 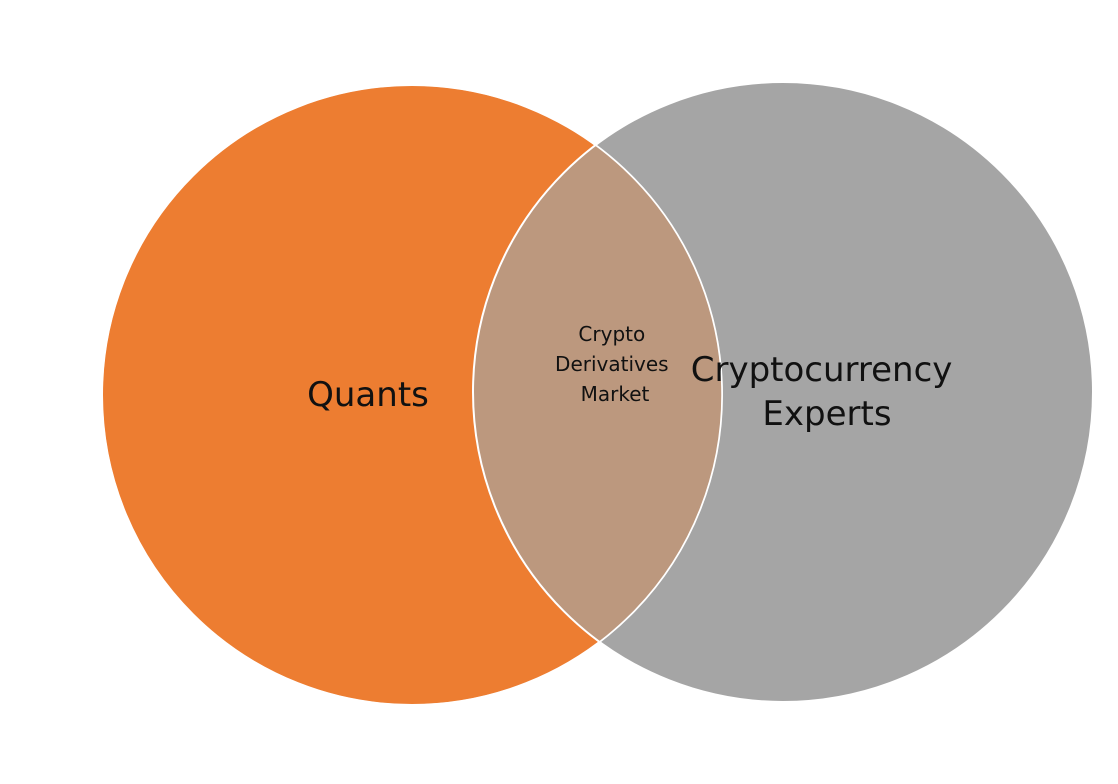 What do you see at coordinates (822, 370) in the screenshot?
I see `set-label-line: Cryptocurrency` at bounding box center [822, 370].